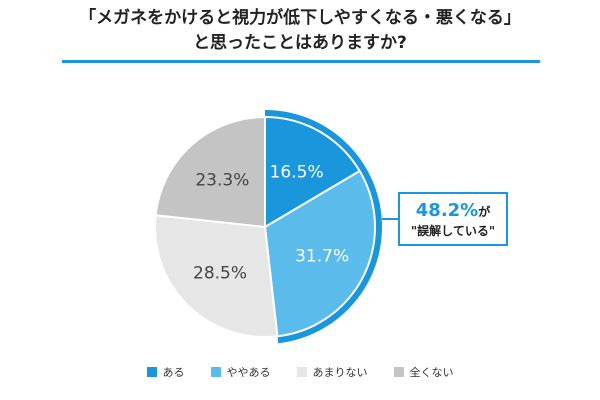 This screenshot has width=600, height=400. I want to click on slice-labels: 16.5% 31.7% 28.5% 23.3%, so click(271, 223).